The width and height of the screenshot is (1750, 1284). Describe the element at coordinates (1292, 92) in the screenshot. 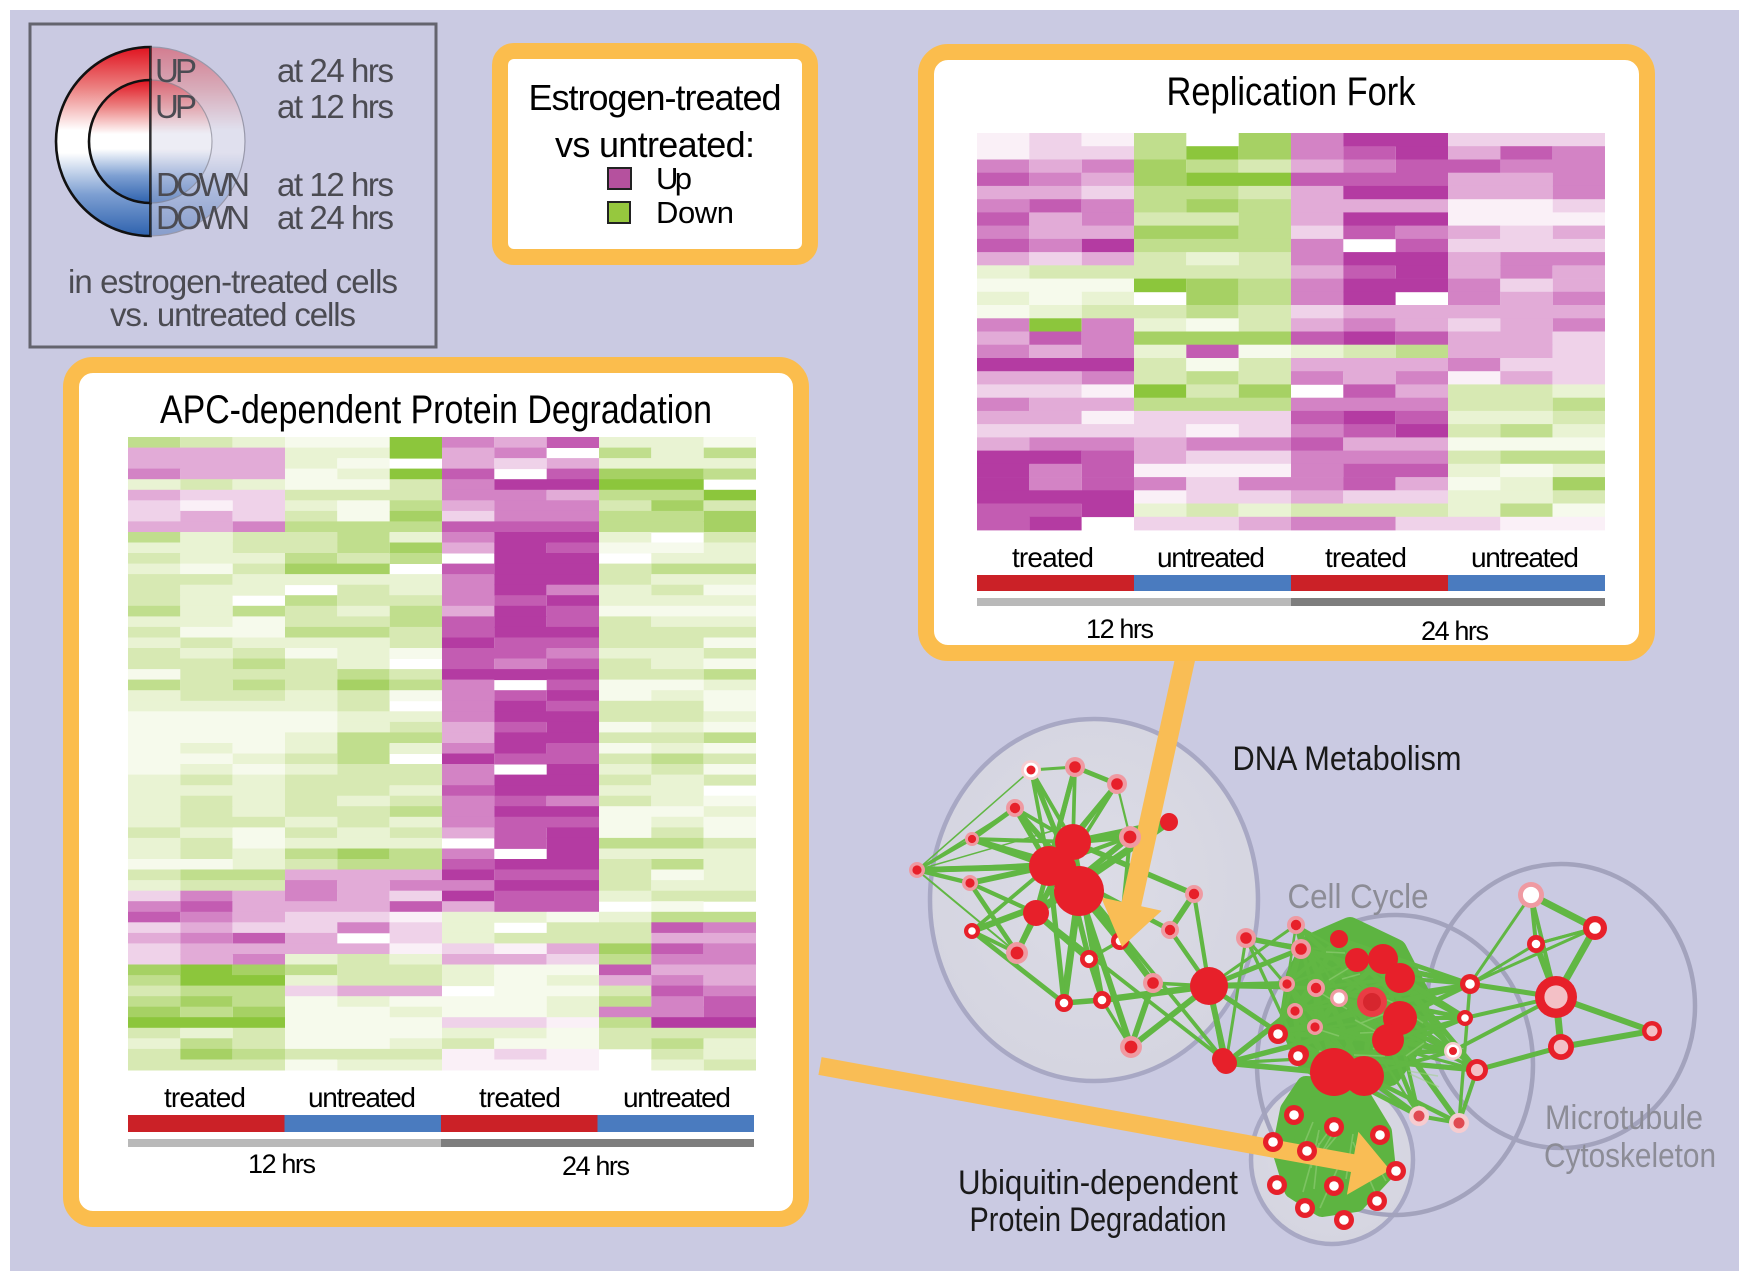

I see `svg-text: Replication Fork` at that location.